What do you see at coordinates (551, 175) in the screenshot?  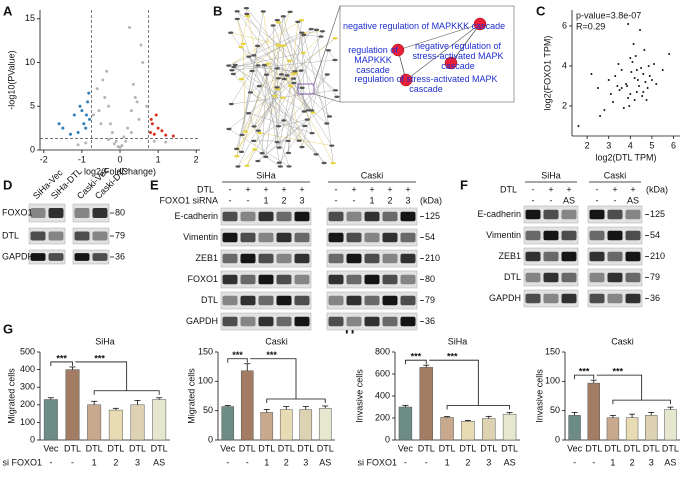 I see `group-label: SiHa` at bounding box center [551, 175].